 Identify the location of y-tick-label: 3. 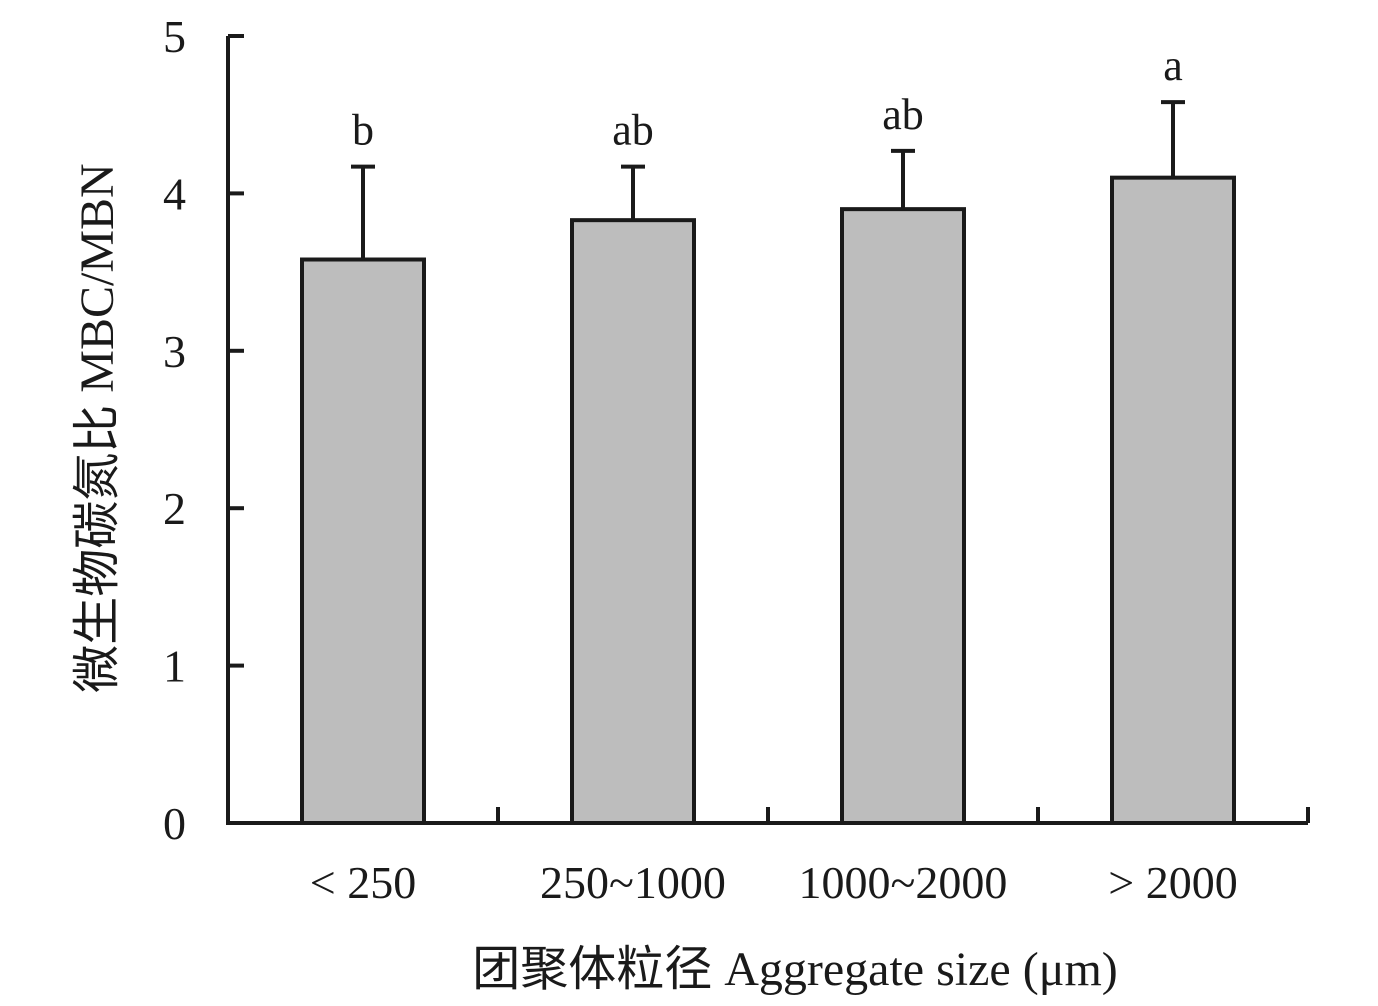
(174, 351).